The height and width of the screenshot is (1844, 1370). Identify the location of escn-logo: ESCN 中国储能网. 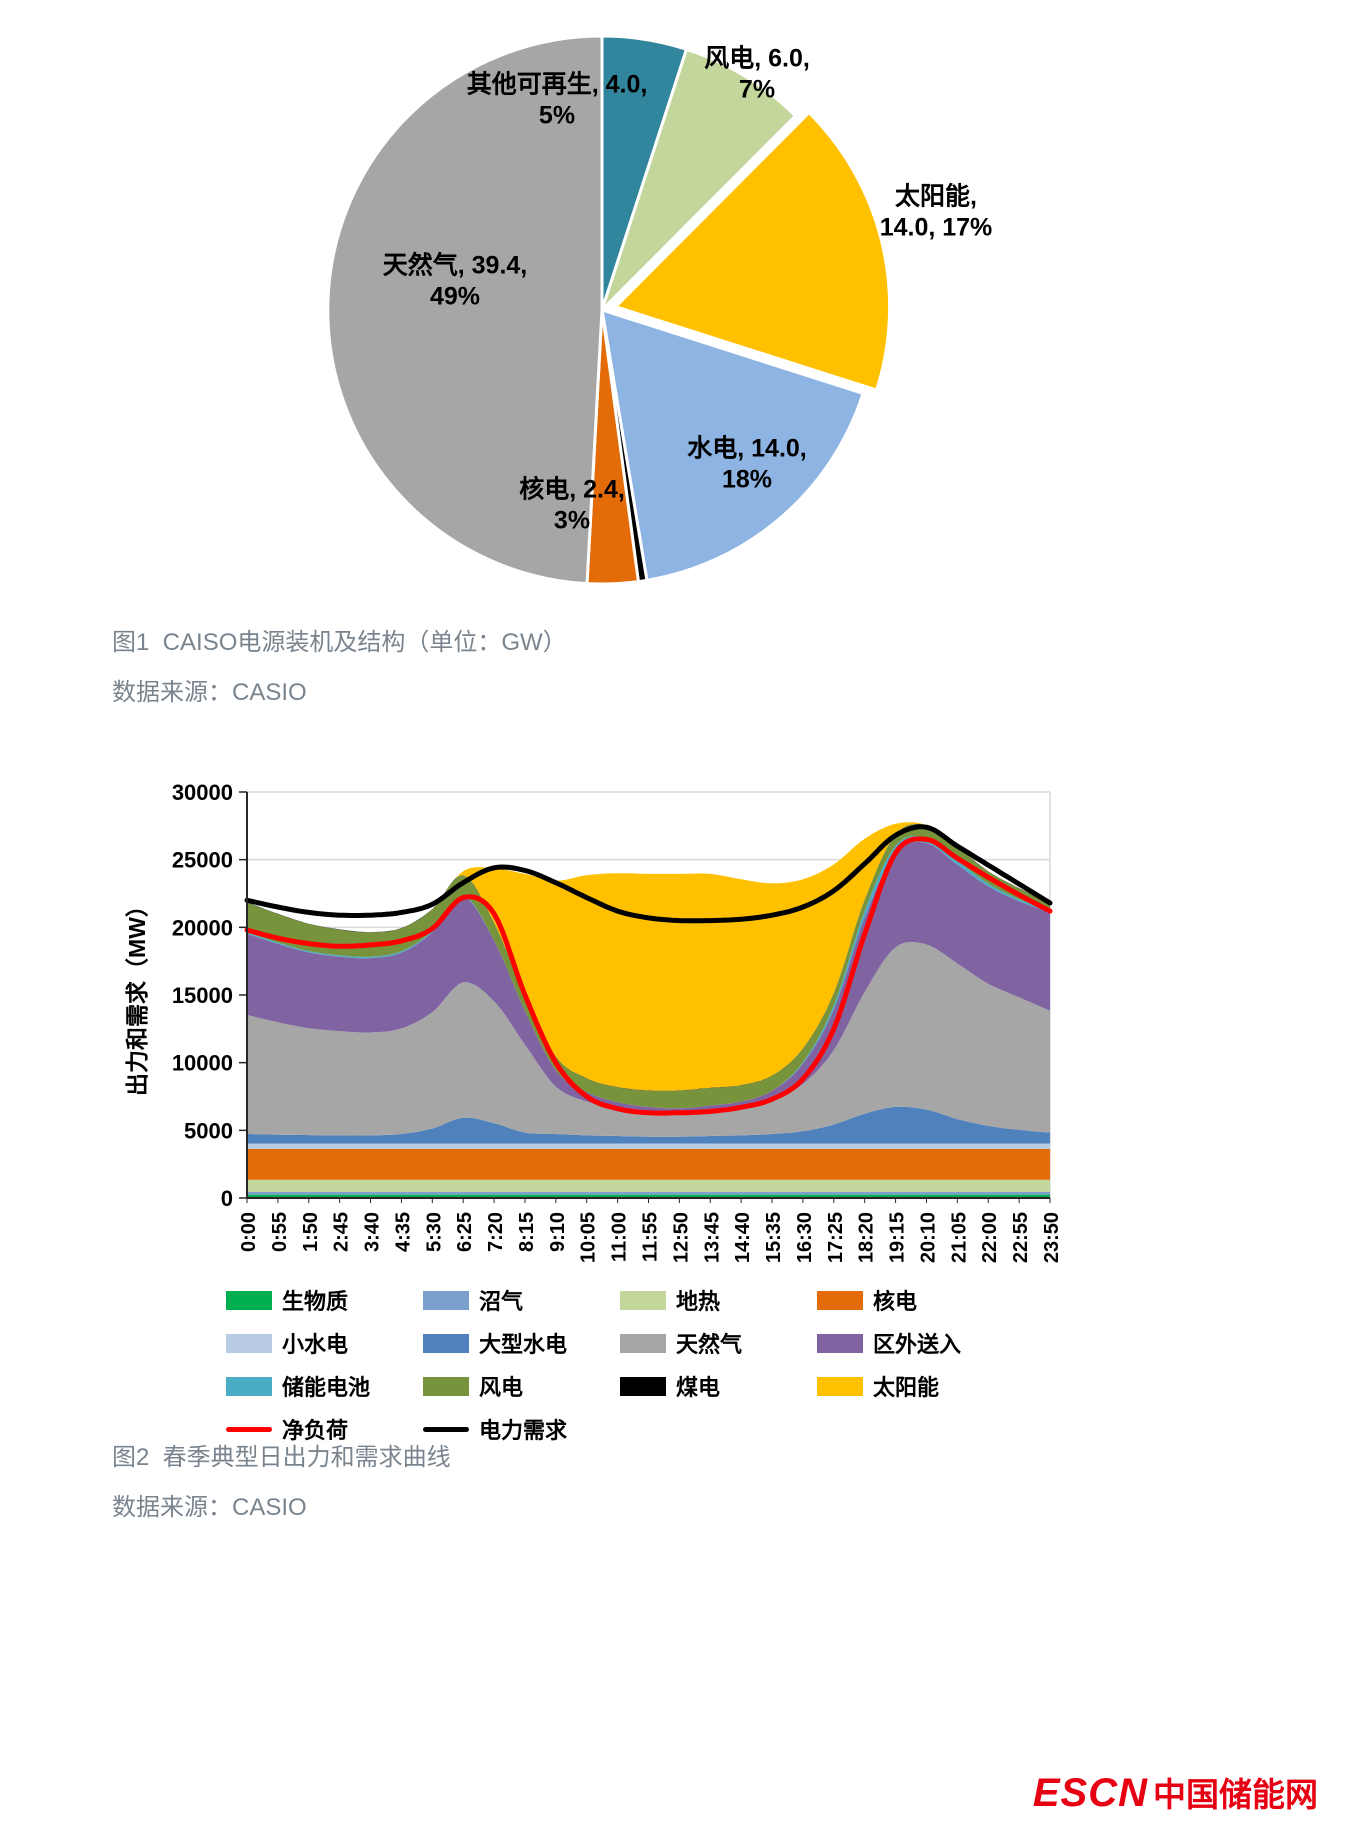
(1175, 1792).